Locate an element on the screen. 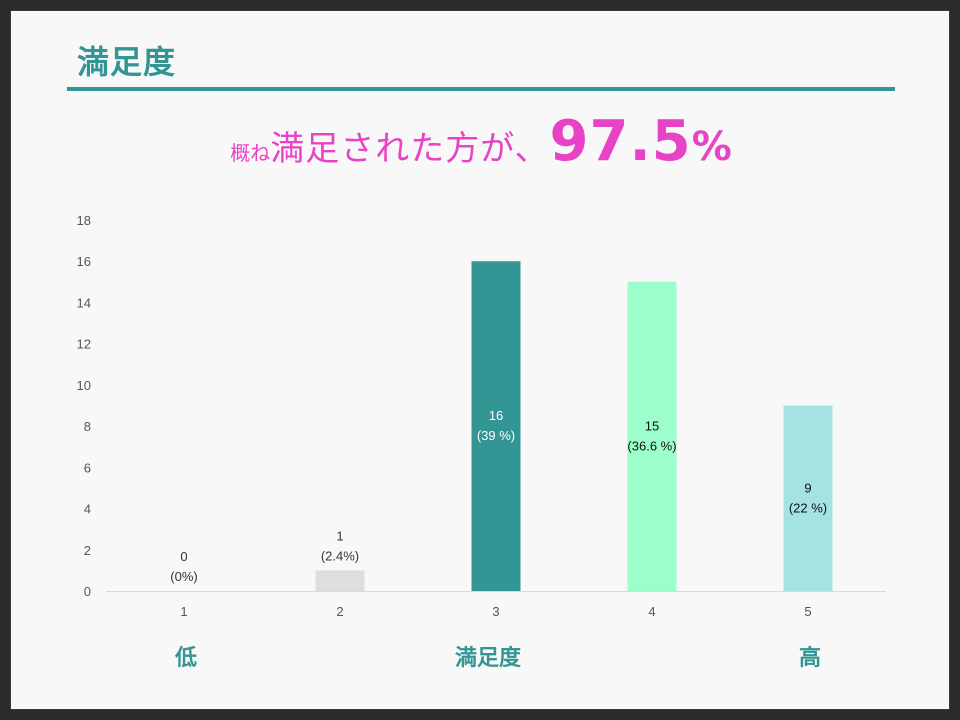 The height and width of the screenshot is (720, 960). y-tick-label: 12 is located at coordinates (84, 344).